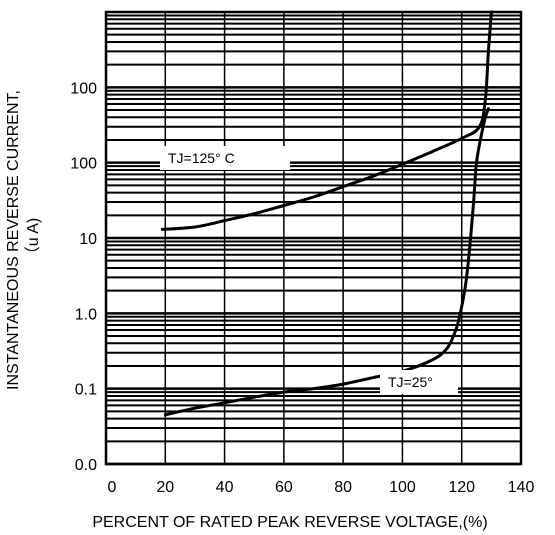 The height and width of the screenshot is (535, 555). I want to click on x-tick-label: 100, so click(402, 487).